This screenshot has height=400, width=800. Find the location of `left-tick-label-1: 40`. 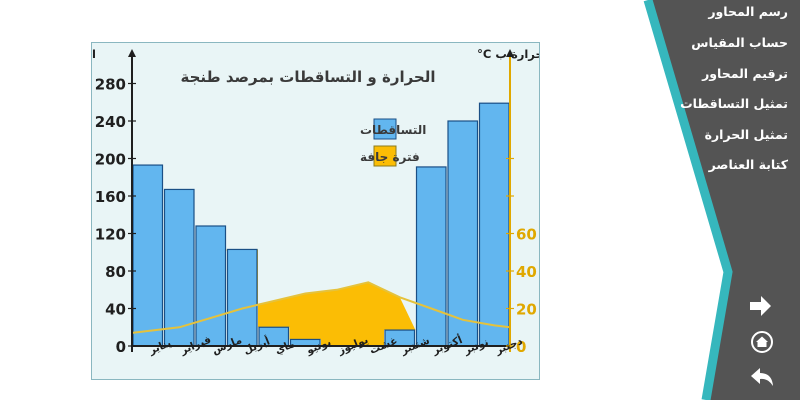

left-tick-label-1: 40 is located at coordinates (115, 310).